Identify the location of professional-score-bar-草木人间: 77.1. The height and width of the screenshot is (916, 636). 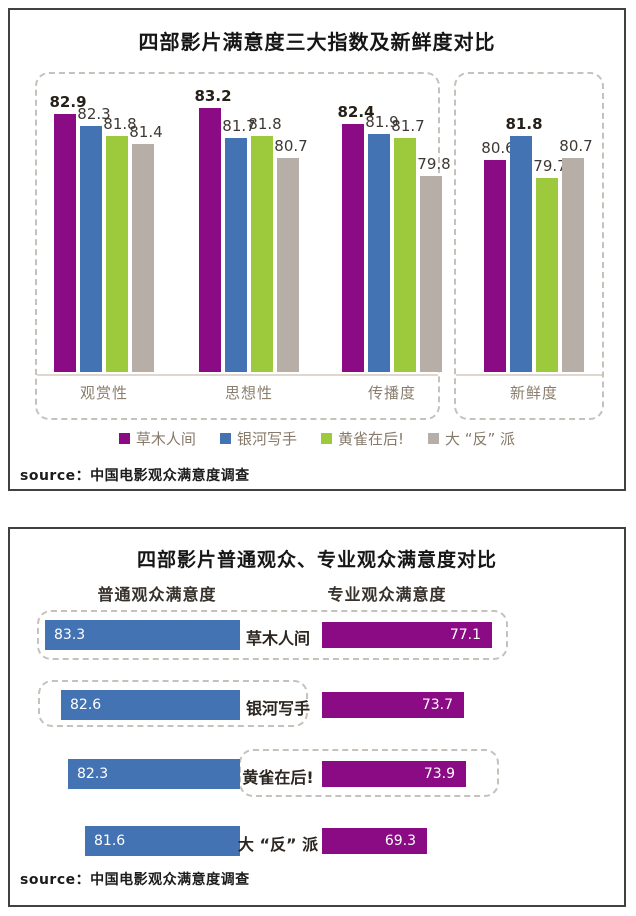
(407, 635).